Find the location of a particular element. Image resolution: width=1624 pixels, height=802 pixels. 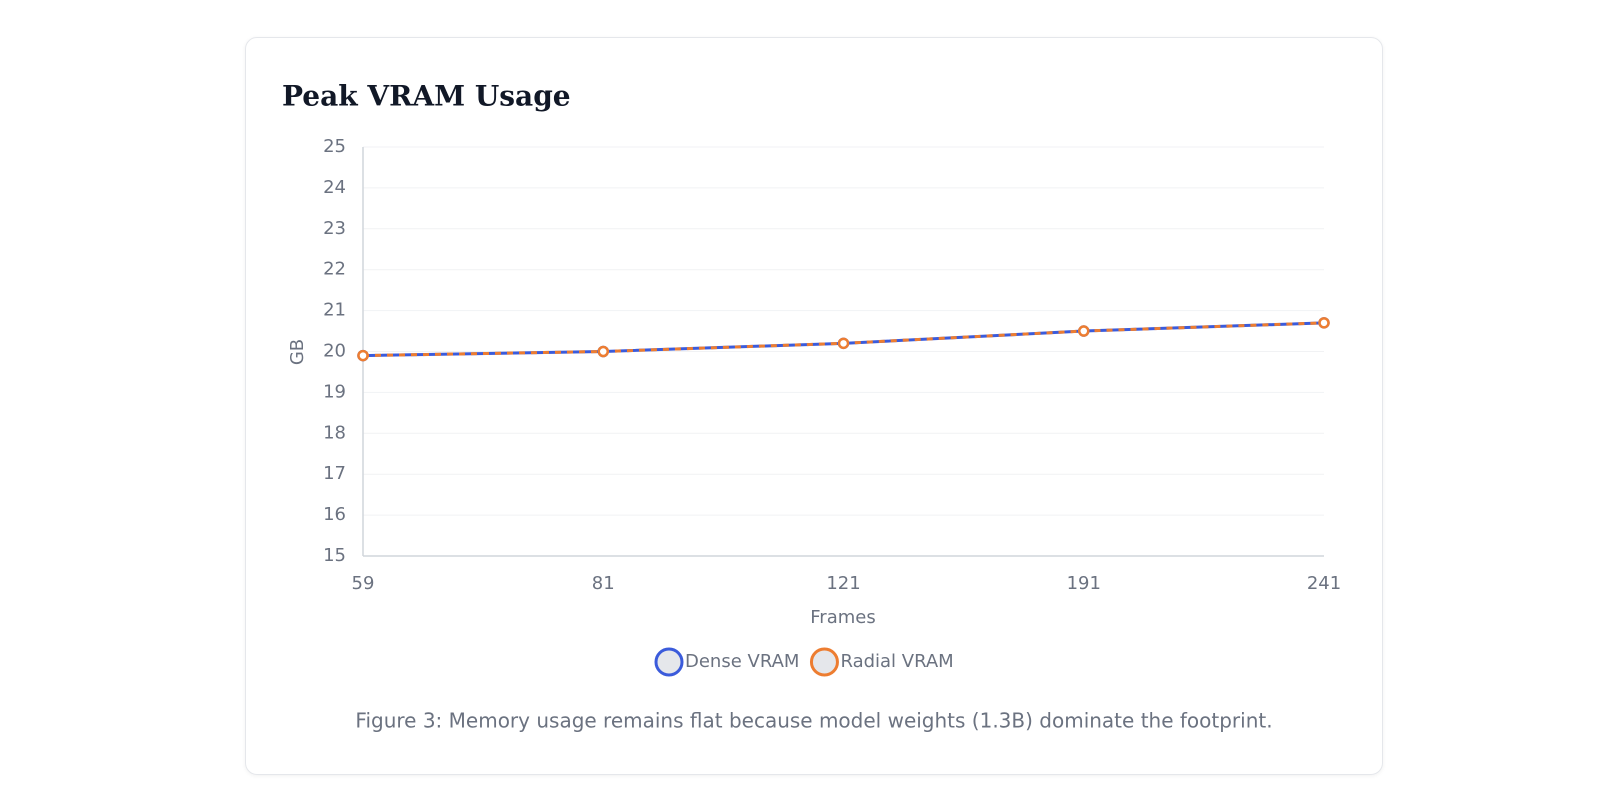

y-tick-label: 15 is located at coordinates (334, 555).